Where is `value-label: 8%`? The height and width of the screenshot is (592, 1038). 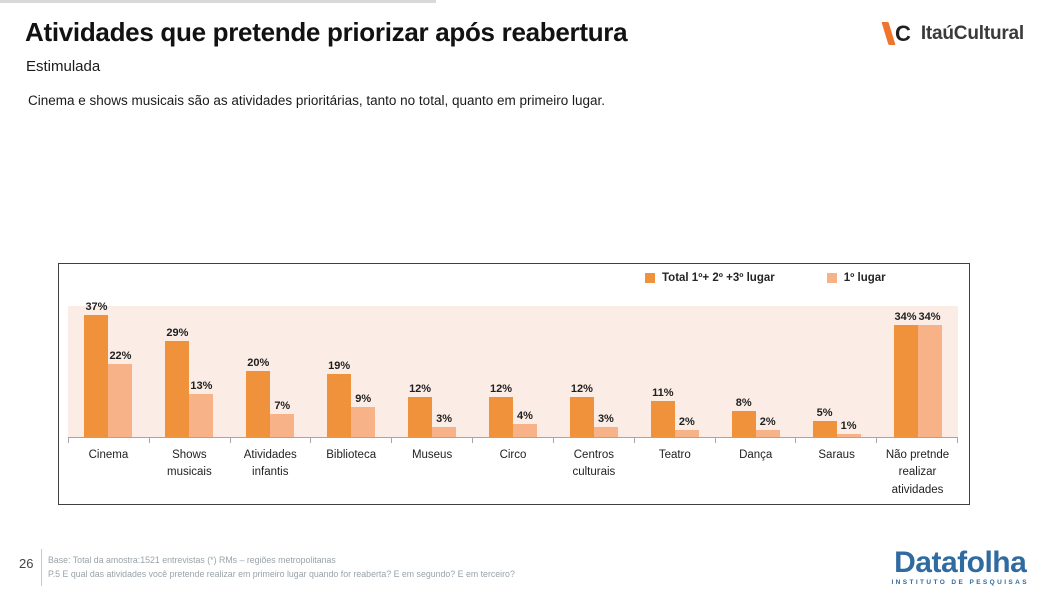 value-label: 8% is located at coordinates (743, 402).